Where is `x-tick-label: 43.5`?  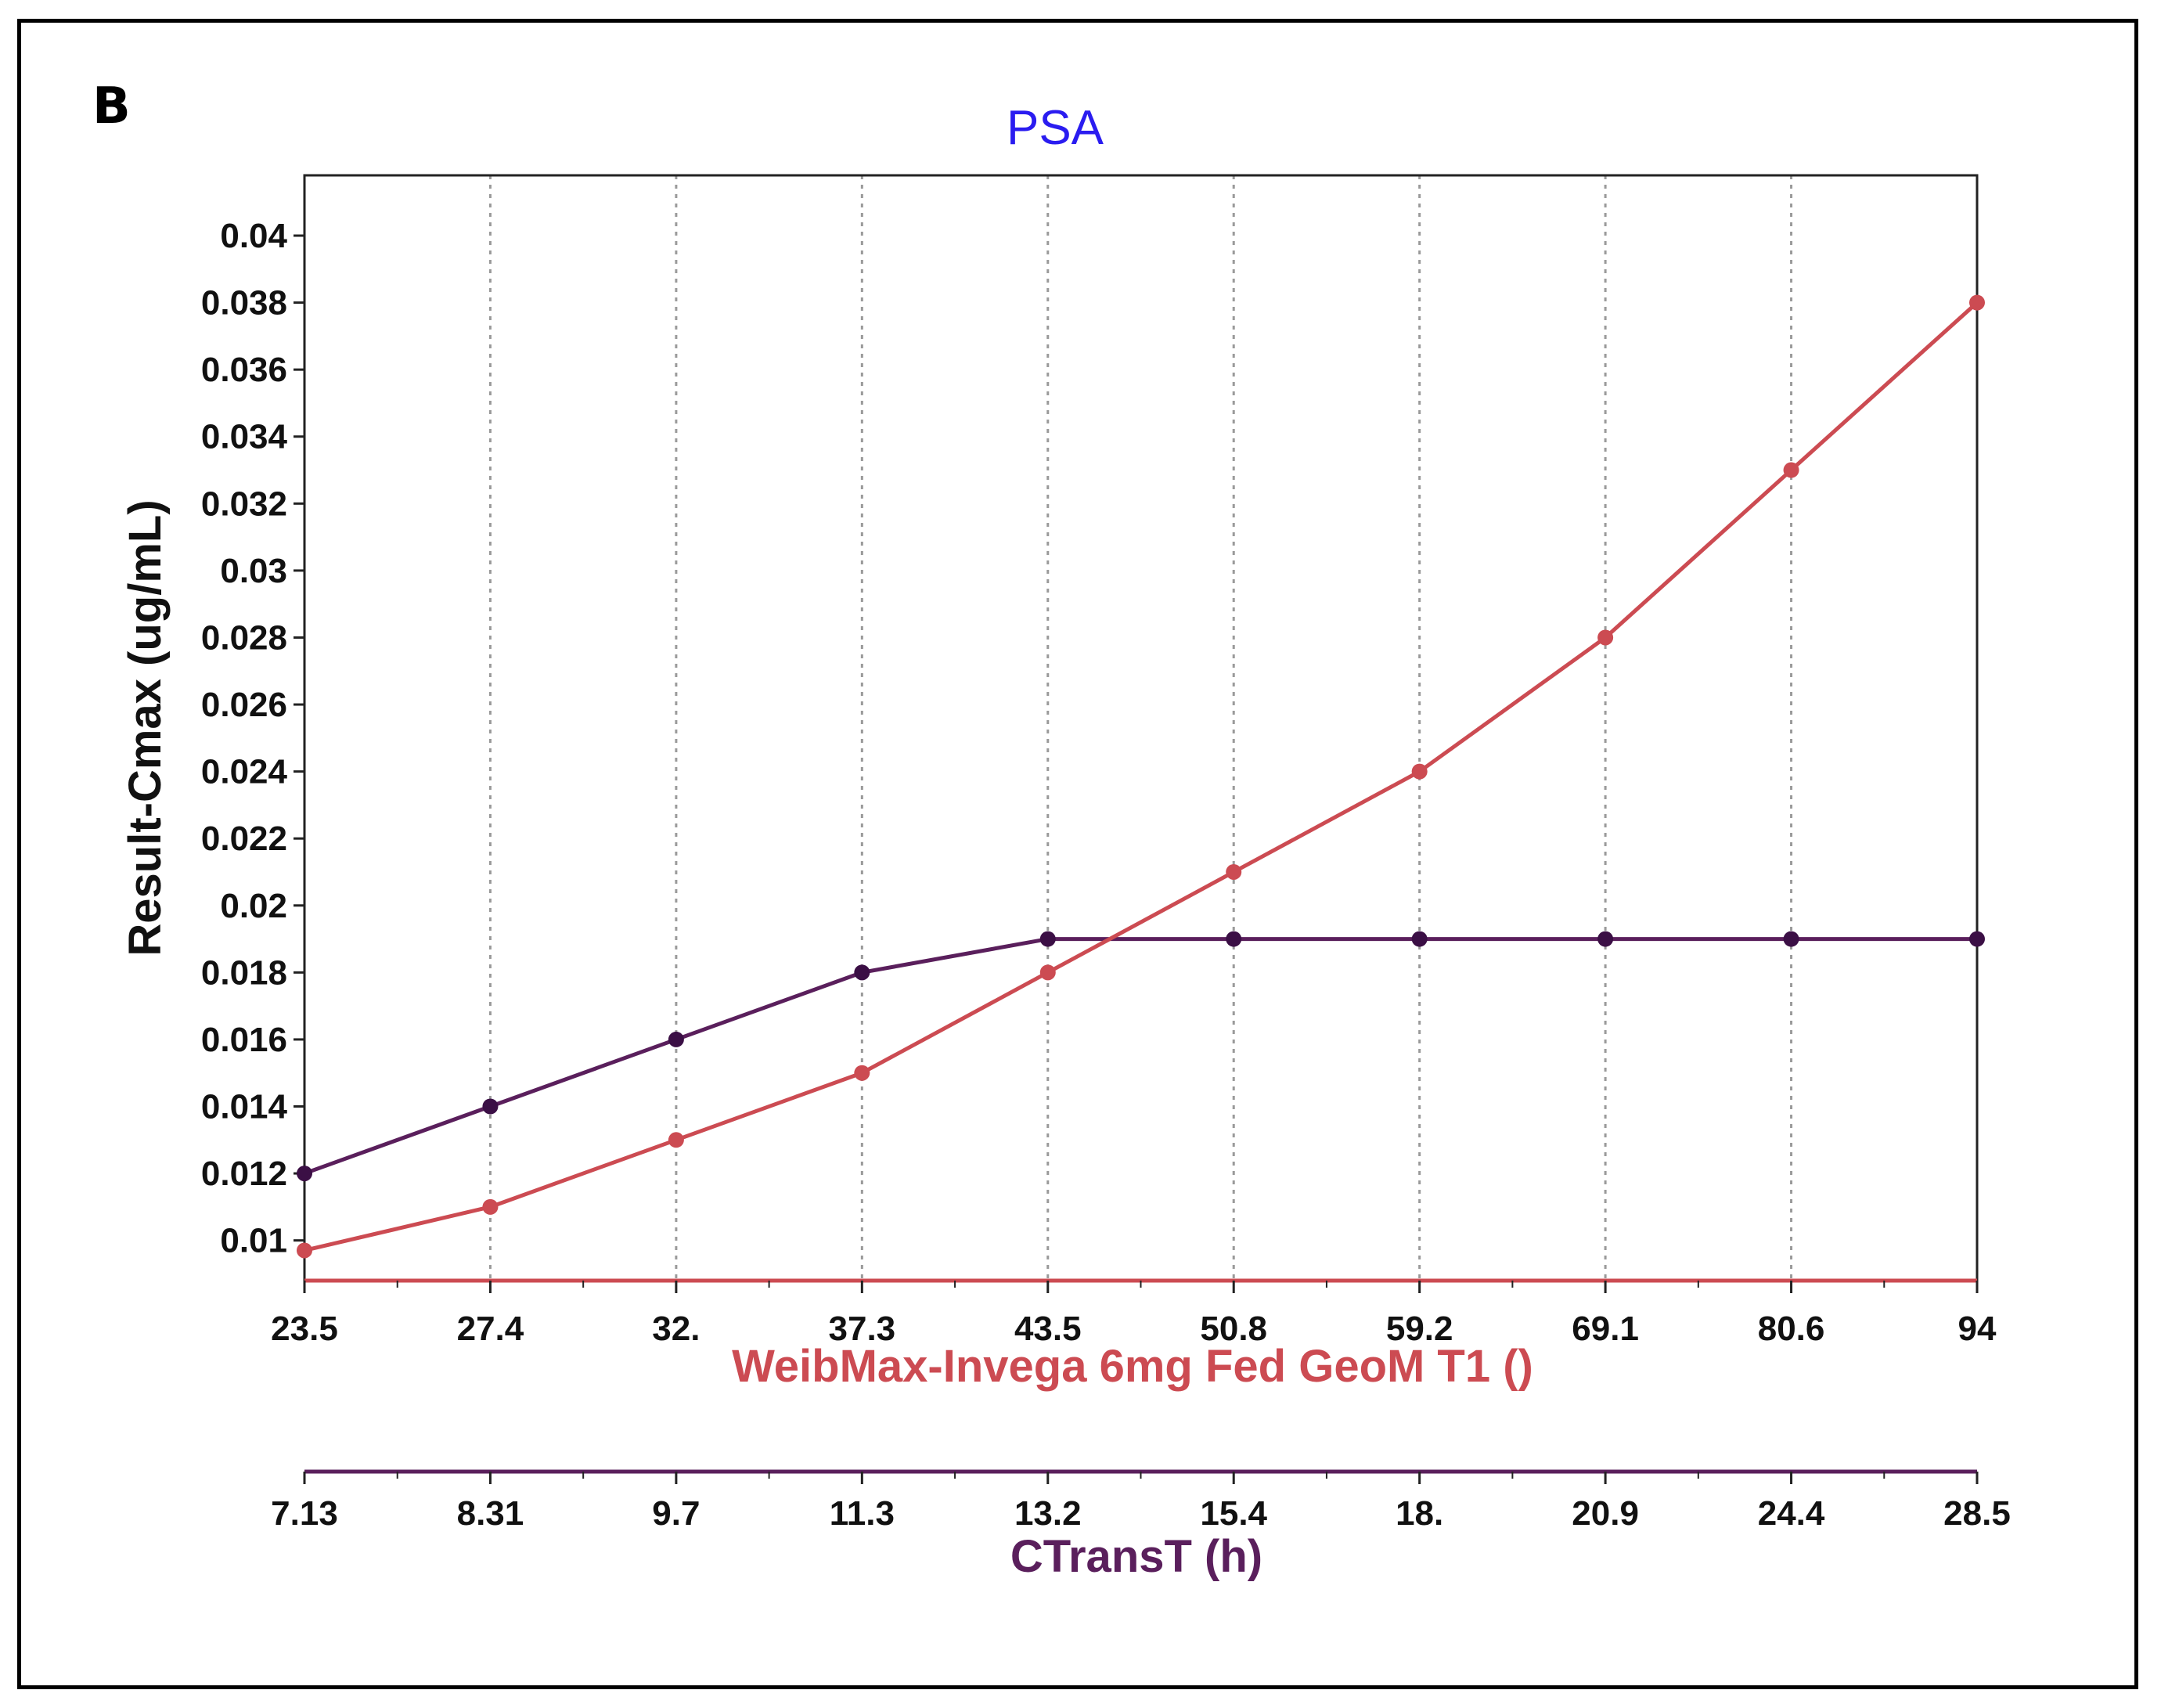
x-tick-label: 43.5 is located at coordinates (1048, 1329).